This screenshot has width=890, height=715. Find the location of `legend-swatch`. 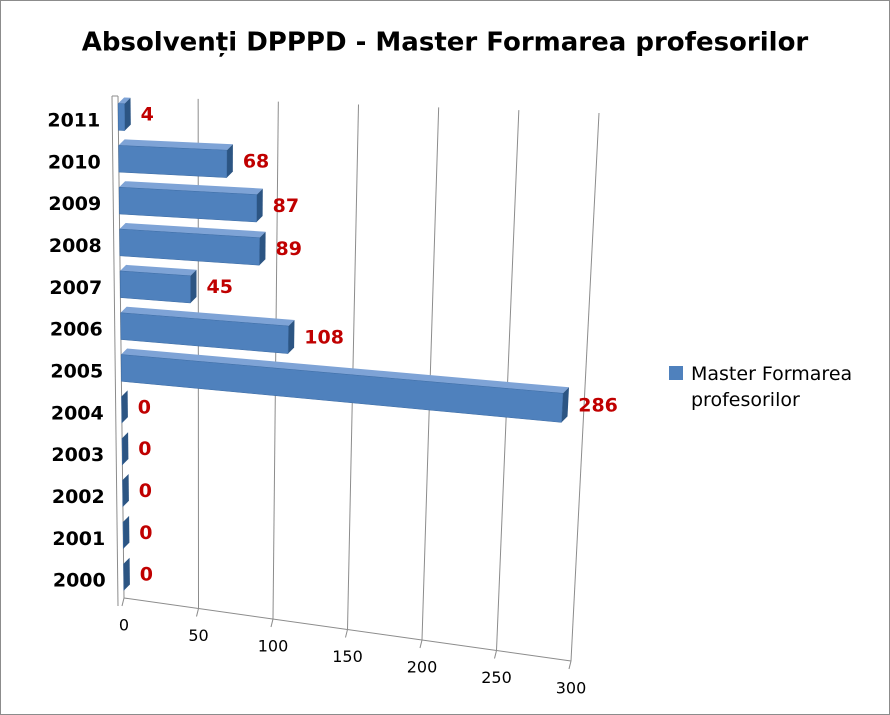

legend-swatch is located at coordinates (676, 373).